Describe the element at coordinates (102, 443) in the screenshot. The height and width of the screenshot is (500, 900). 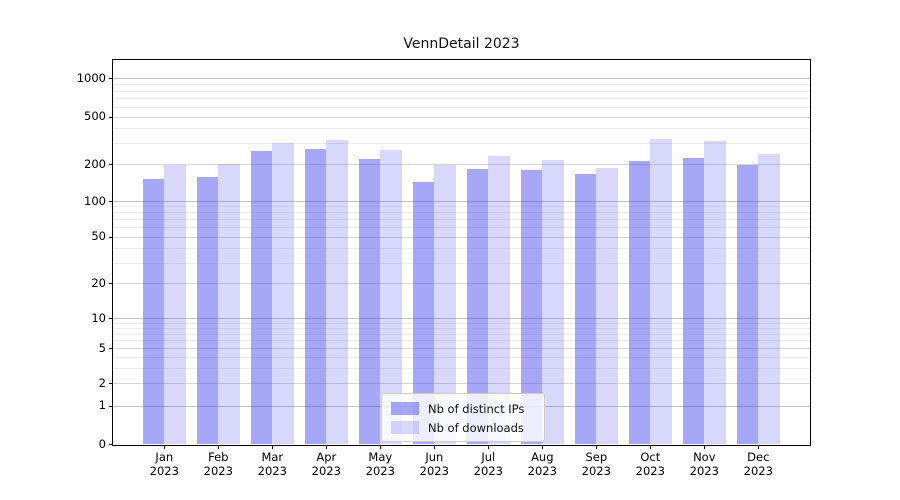
I see `y-tick-label: 0` at that location.